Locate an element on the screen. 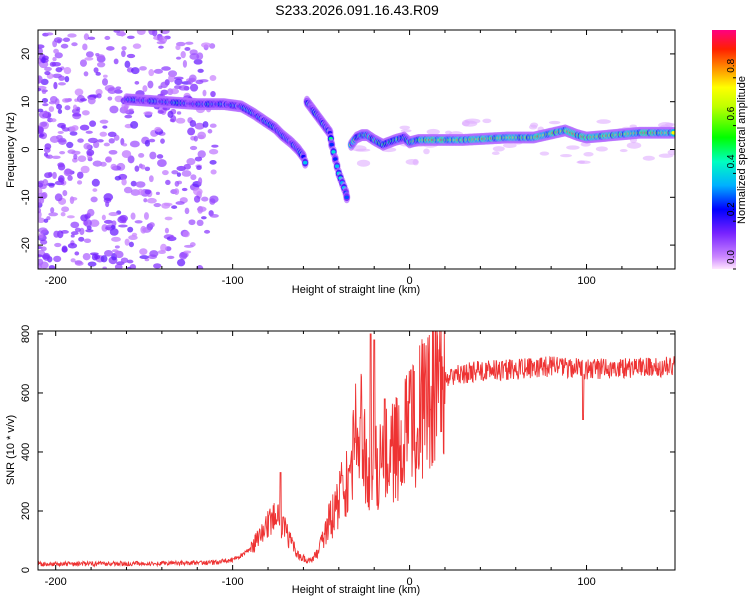 The width and height of the screenshot is (750, 600). spectrogram-x-tick-label: 0 is located at coordinates (410, 281).